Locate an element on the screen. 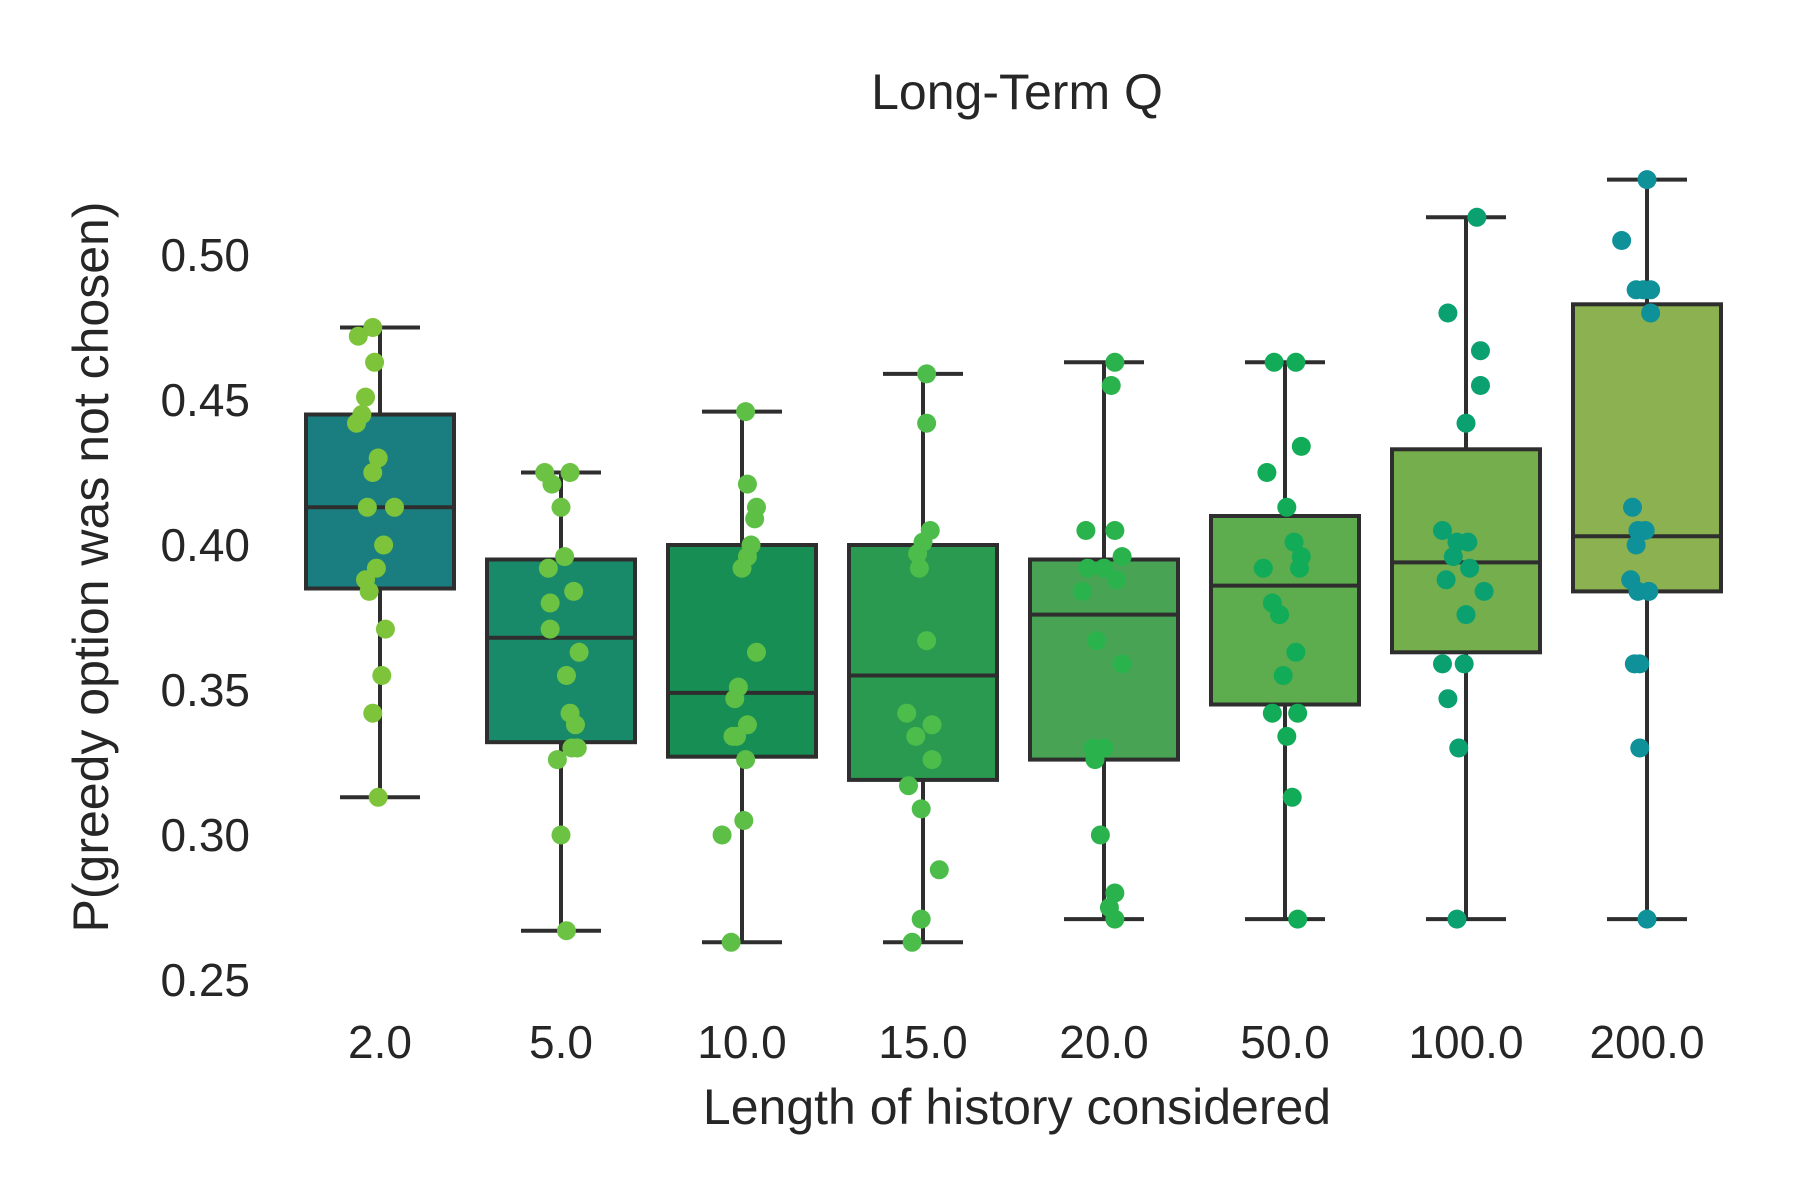 The image size is (1800, 1200). y-tick-label: 0.40 is located at coordinates (205, 545).